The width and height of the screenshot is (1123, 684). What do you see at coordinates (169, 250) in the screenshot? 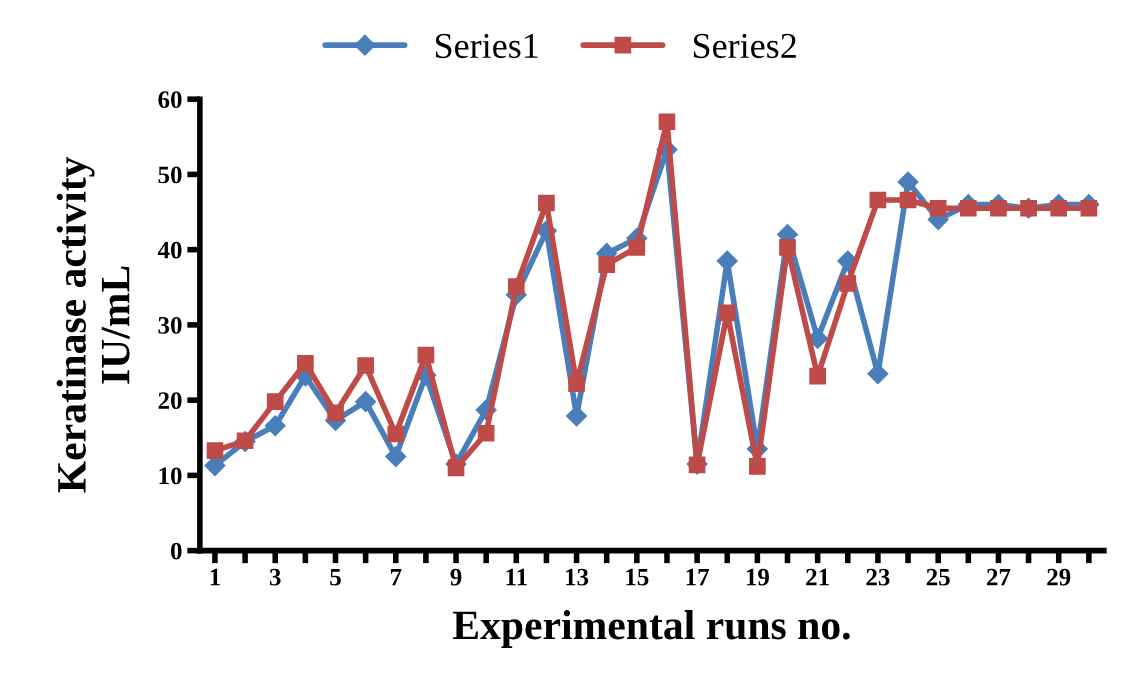
I see `y-tick-label: 40` at bounding box center [169, 250].